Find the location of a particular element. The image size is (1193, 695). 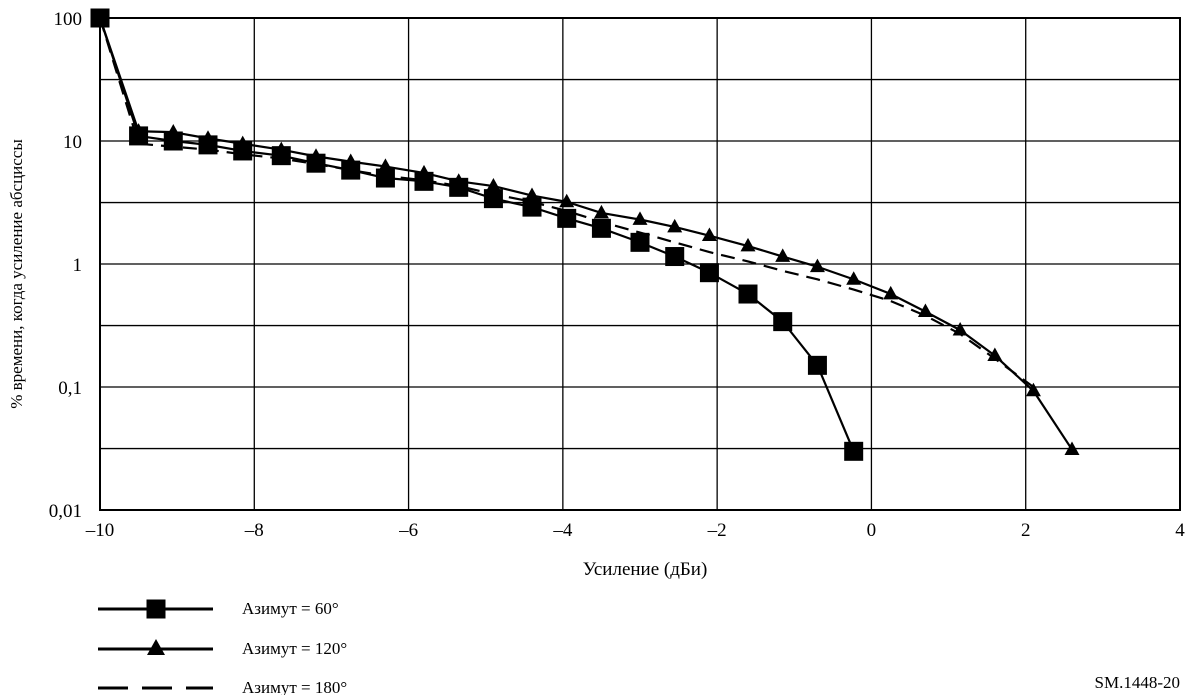

x-tick-label: –2 is located at coordinates (717, 530).